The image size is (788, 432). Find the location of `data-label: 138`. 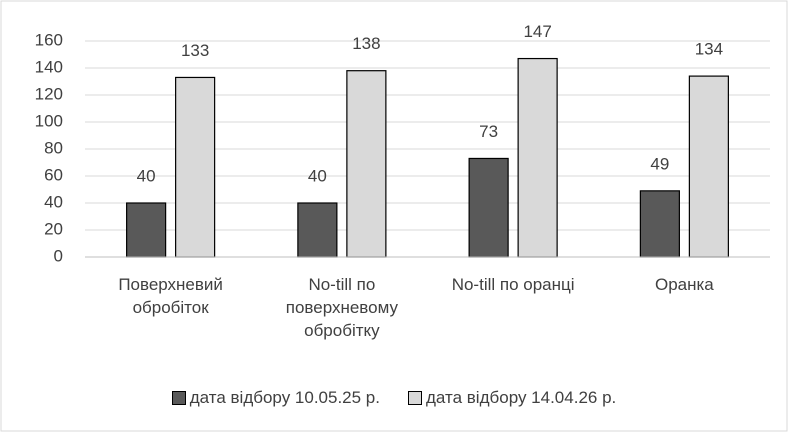

data-label: 138 is located at coordinates (366, 43).